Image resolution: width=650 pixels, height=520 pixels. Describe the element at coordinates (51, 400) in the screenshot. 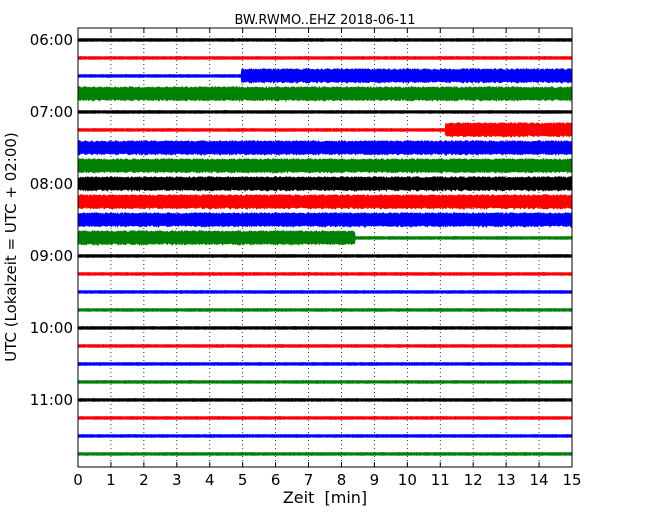

I see `y-tick-label: 11:00` at that location.